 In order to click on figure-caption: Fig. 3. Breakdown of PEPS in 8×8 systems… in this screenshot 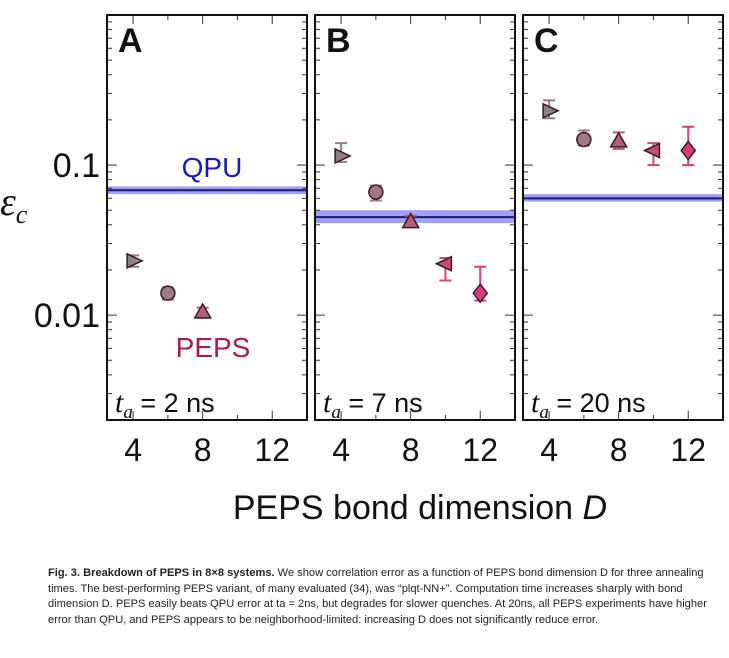, I will do `click(384, 597)`.